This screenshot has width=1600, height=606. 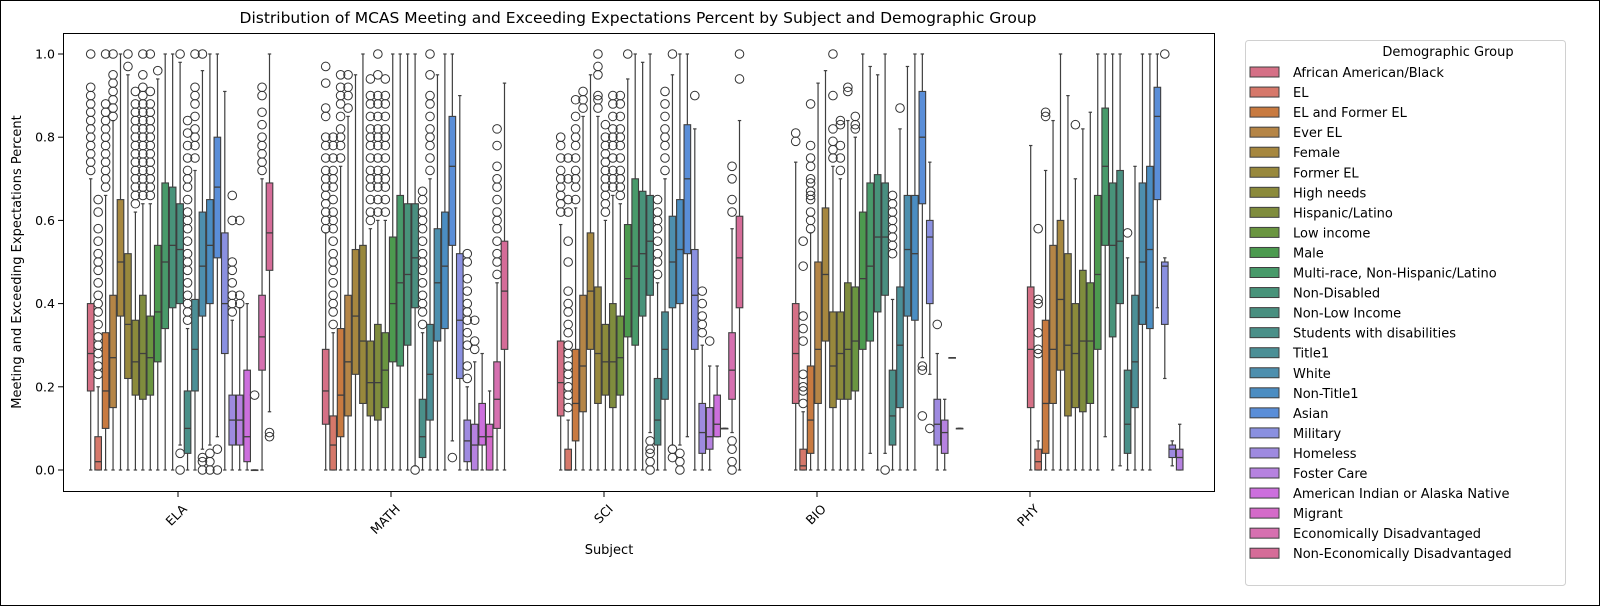 What do you see at coordinates (1310, 414) in the screenshot?
I see `legend-label: Asian` at bounding box center [1310, 414].